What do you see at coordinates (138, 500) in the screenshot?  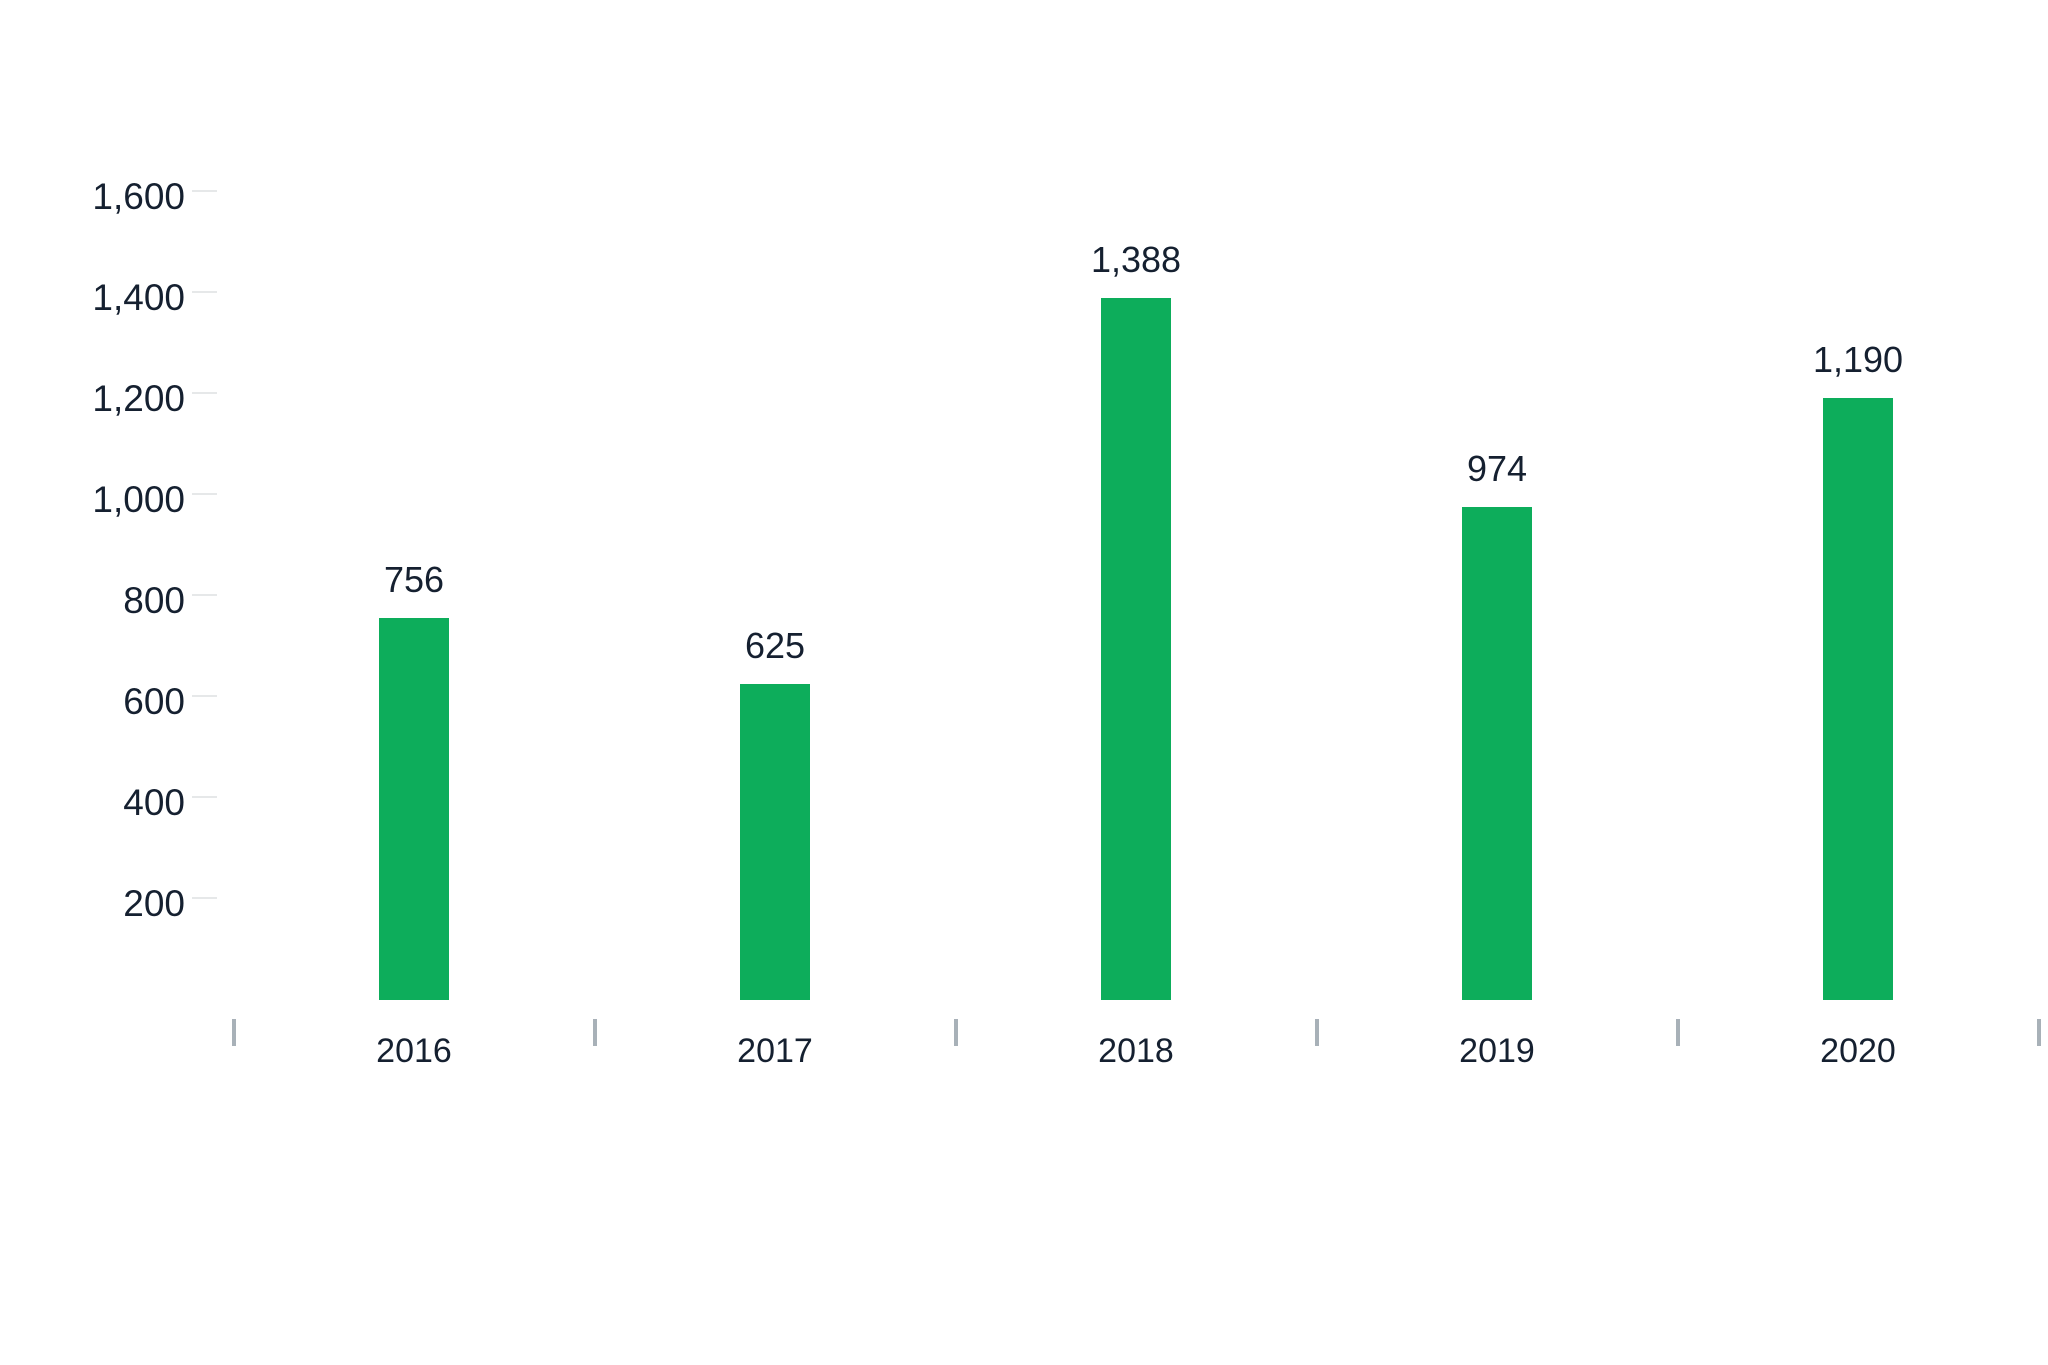 I see `y-axis-tick-label: 1,000` at bounding box center [138, 500].